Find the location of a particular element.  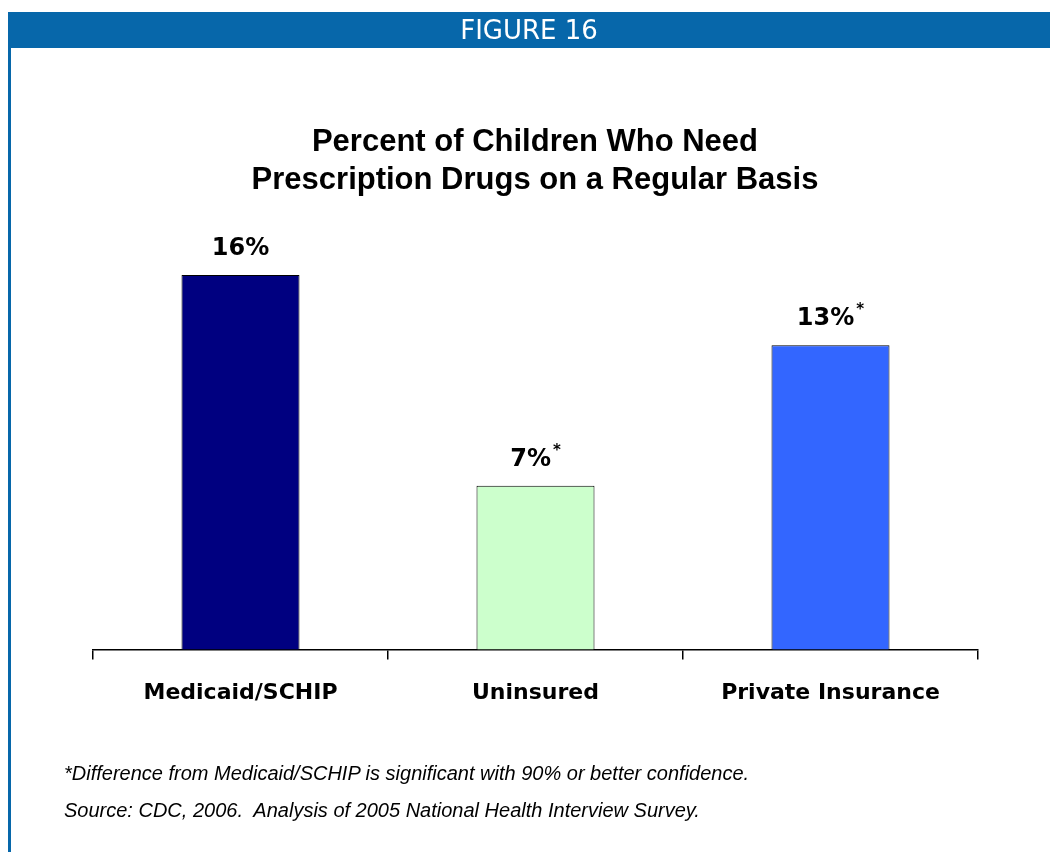

data-label: 13%* is located at coordinates (830, 316).